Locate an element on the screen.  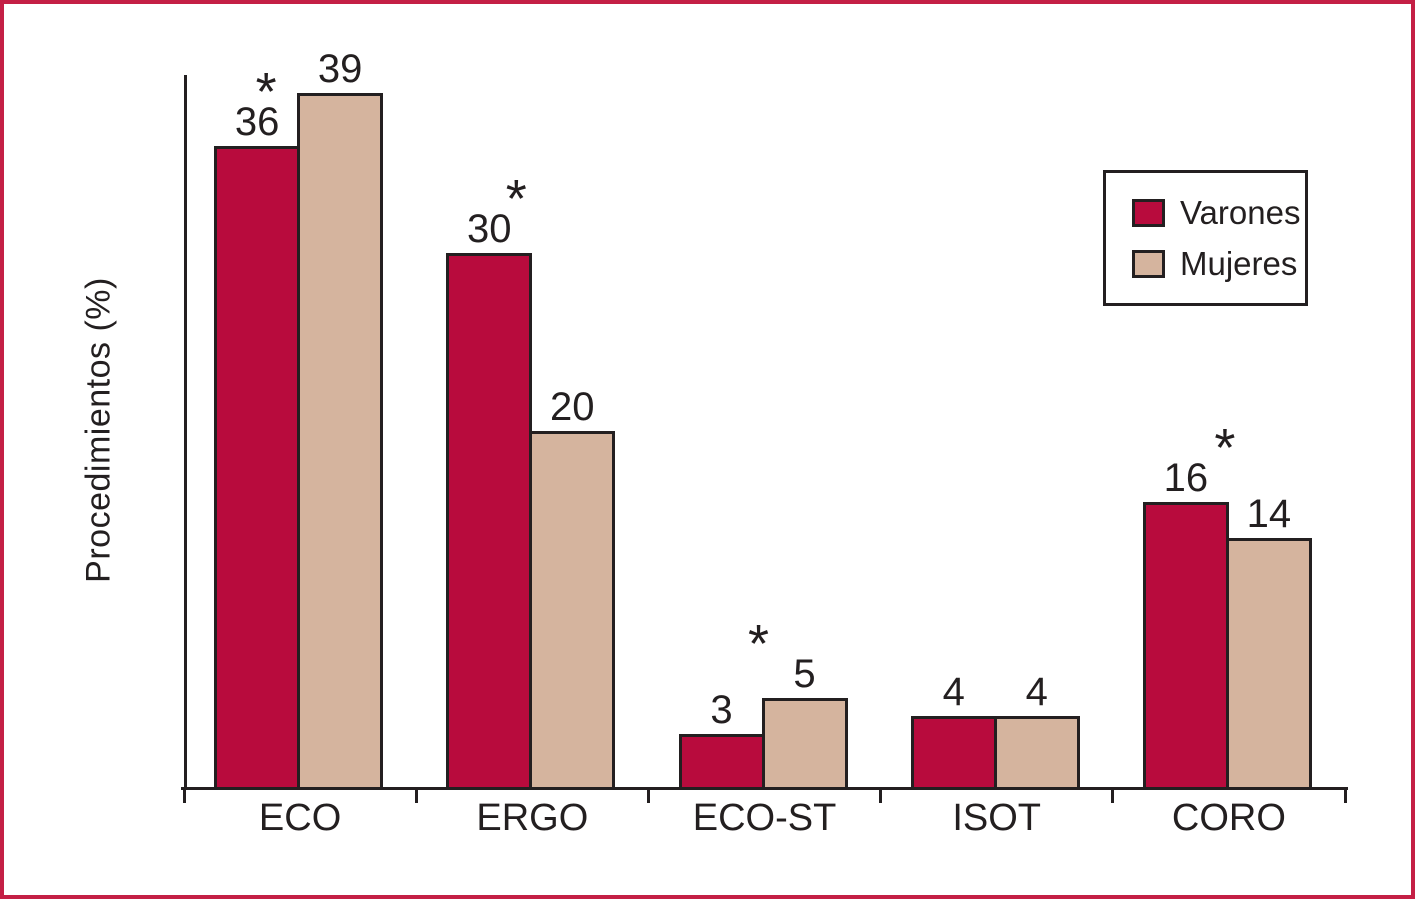
bar-varones-eco-st is located at coordinates (721, 761).